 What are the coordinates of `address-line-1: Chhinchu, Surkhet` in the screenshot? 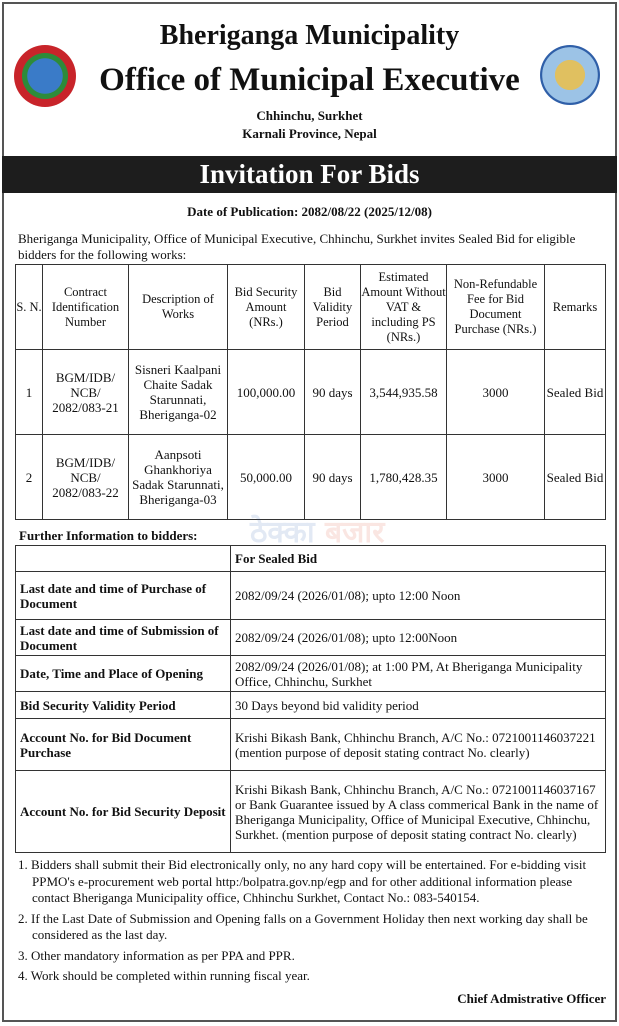 It's located at (309, 115).